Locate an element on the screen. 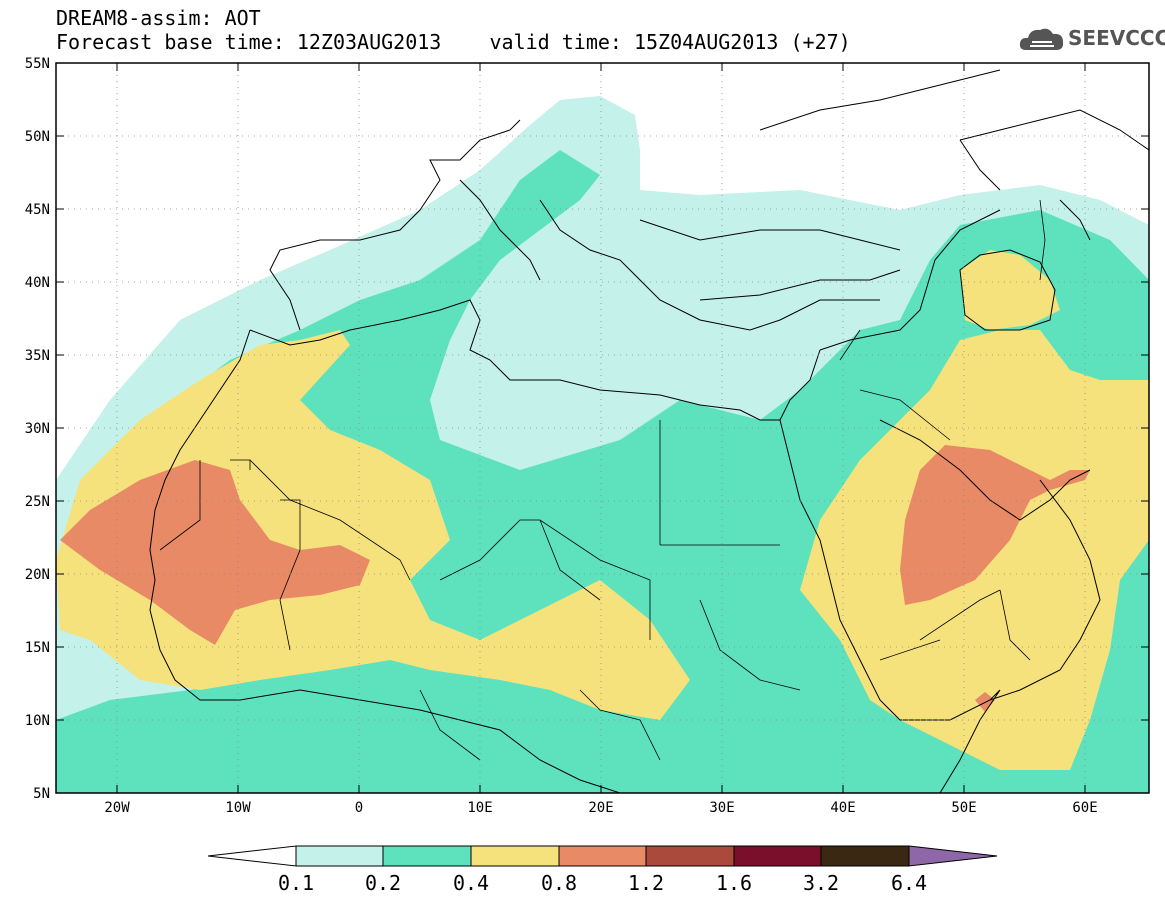  lon-label: 10E is located at coordinates (479, 808).